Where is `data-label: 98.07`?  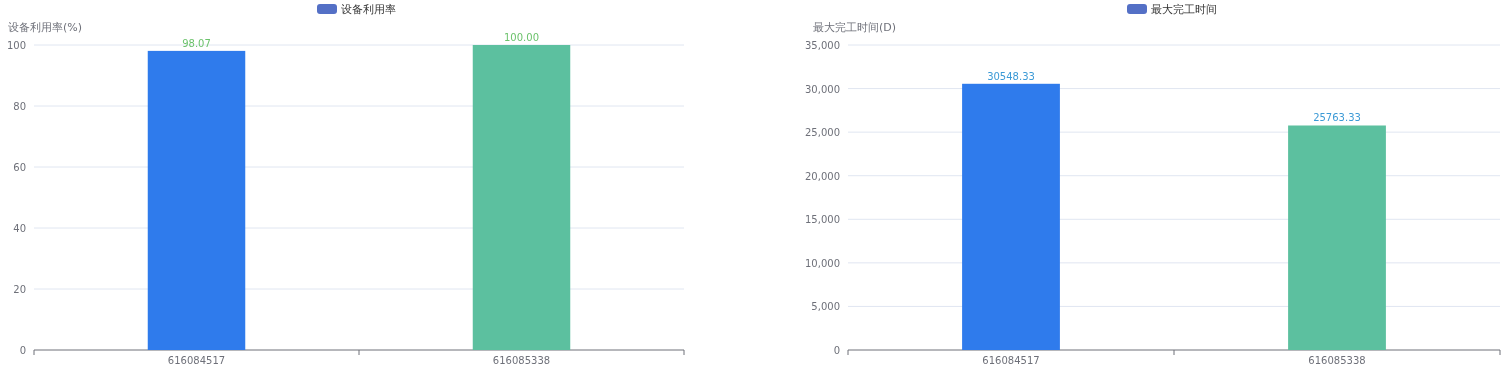
data-label: 98.07 is located at coordinates (196, 43).